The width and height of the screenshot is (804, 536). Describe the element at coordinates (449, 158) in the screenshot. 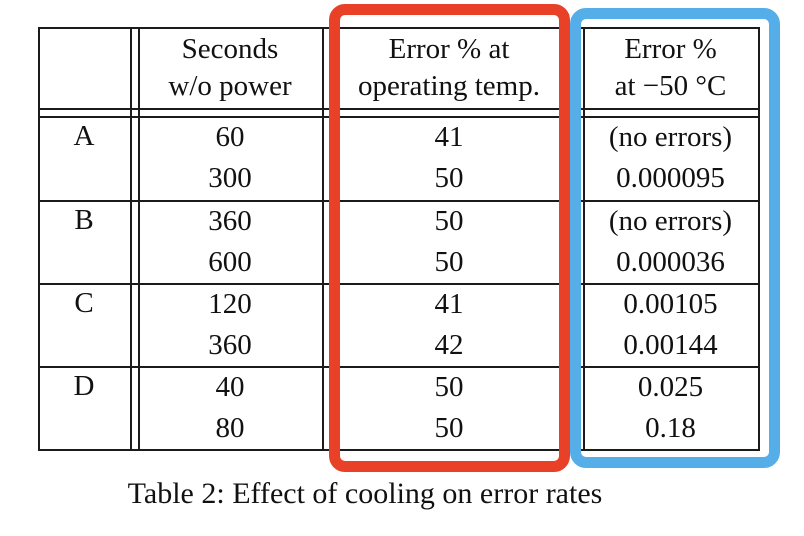

I see `group-a-error-operating: 41 50` at that location.